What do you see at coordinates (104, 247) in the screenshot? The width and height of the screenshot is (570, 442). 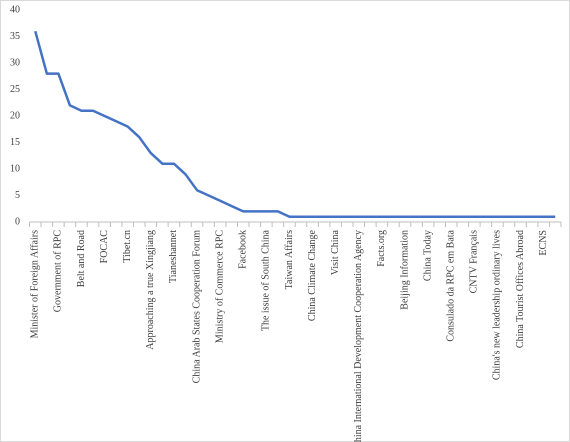 I see `x-tick-label: FOCAC` at bounding box center [104, 247].